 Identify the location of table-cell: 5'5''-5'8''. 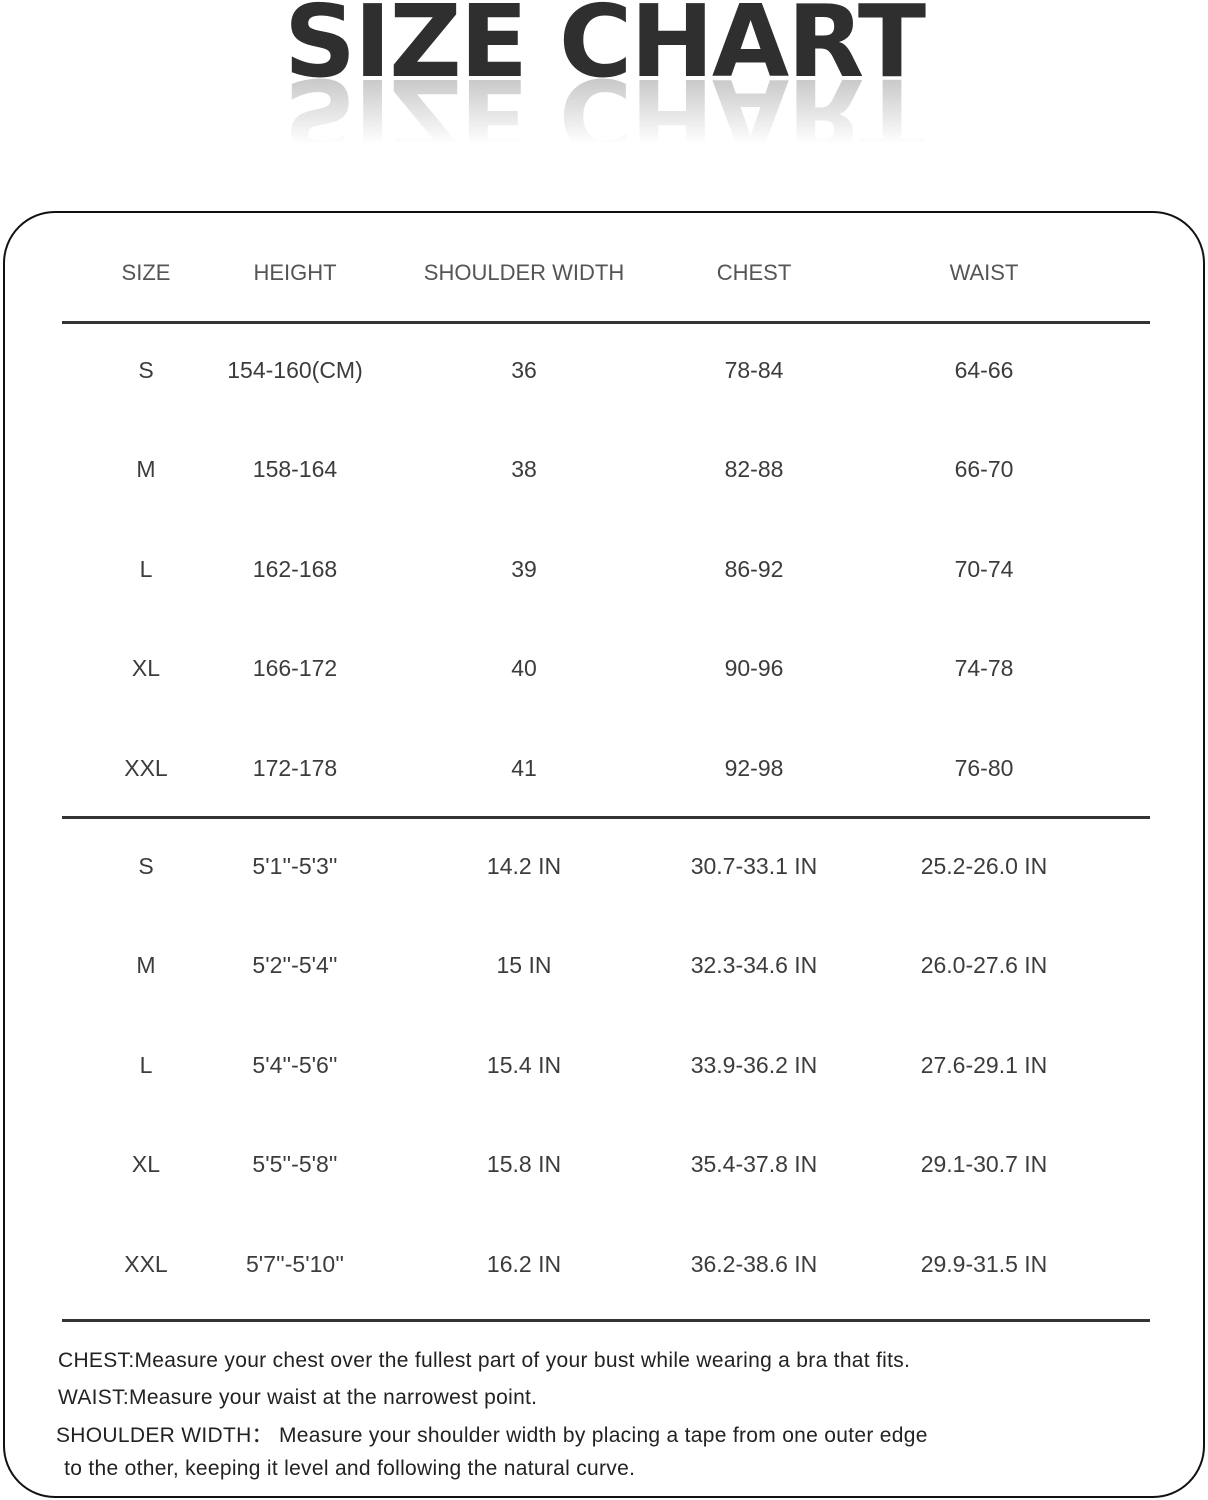
(295, 1164).